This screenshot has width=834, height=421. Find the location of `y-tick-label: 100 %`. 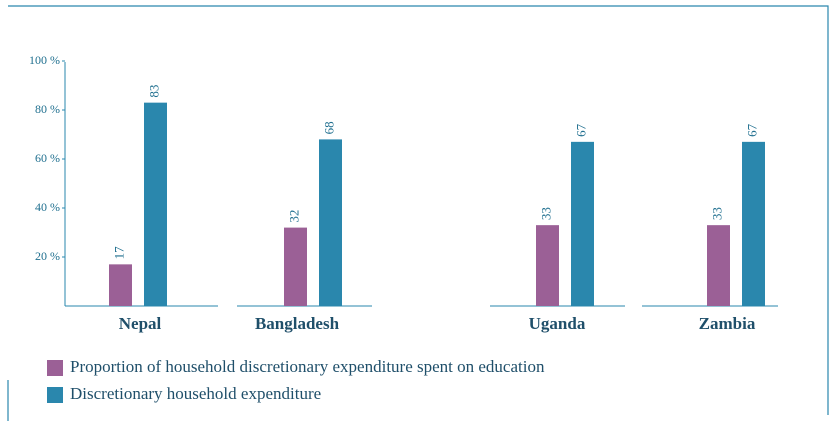

y-tick-label: 100 % is located at coordinates (44, 60).